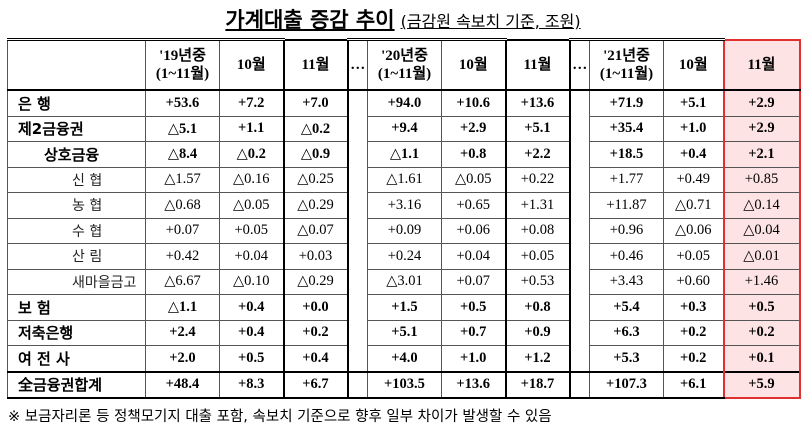 The width and height of the screenshot is (806, 434). Describe the element at coordinates (310, 20) in the screenshot. I see `title: 가계대출 증감 추이` at that location.